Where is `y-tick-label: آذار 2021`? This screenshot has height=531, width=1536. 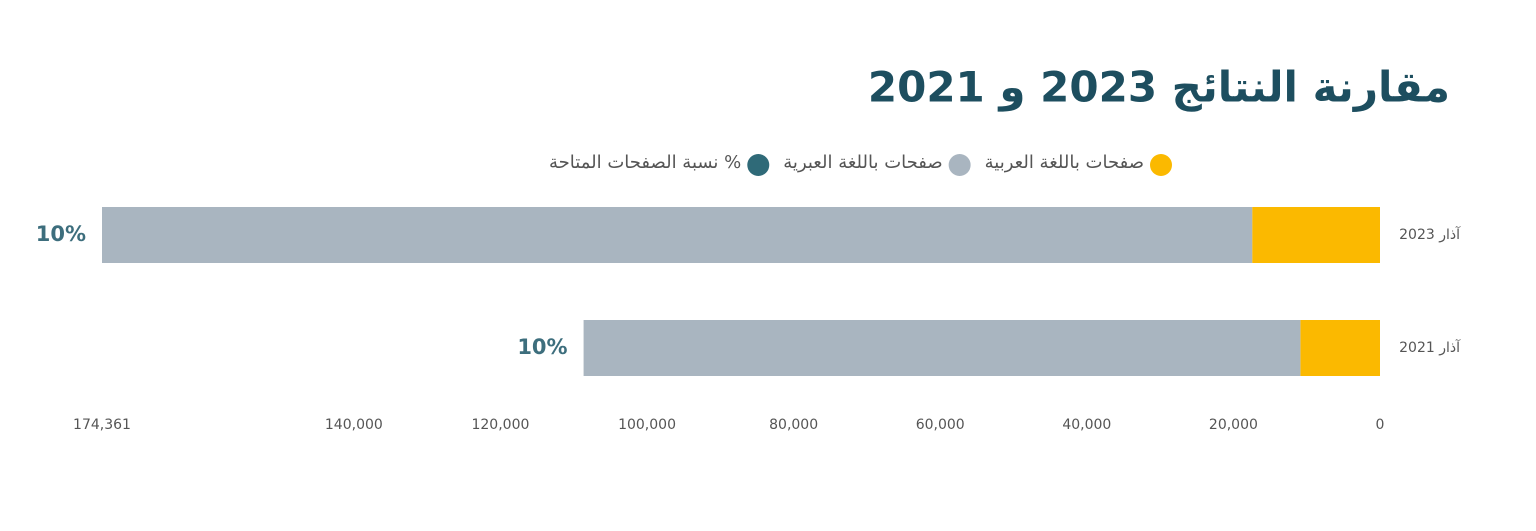
y-tick-label: آذار 2021 is located at coordinates (1430, 347).